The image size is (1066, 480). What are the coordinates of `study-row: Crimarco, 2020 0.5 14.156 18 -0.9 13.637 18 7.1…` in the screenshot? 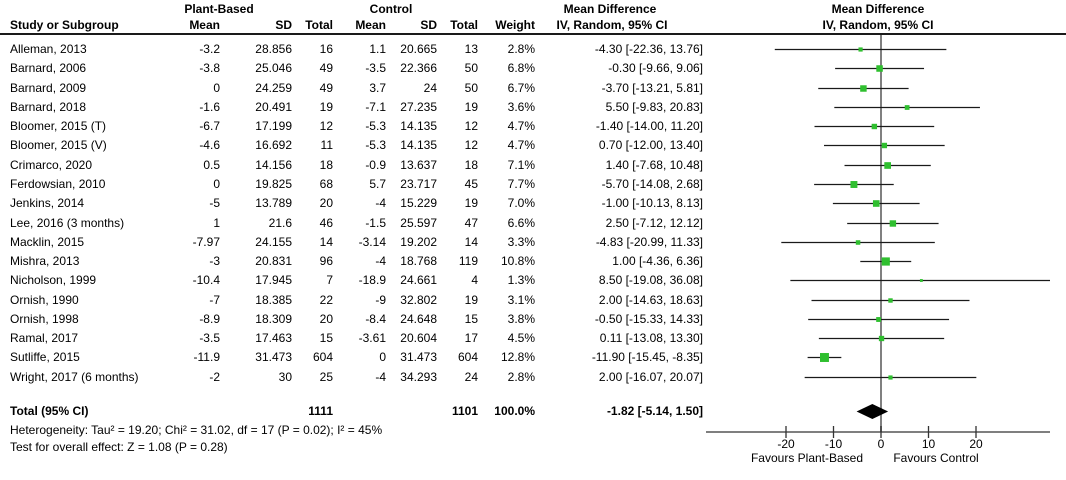 It's located at (533, 165).